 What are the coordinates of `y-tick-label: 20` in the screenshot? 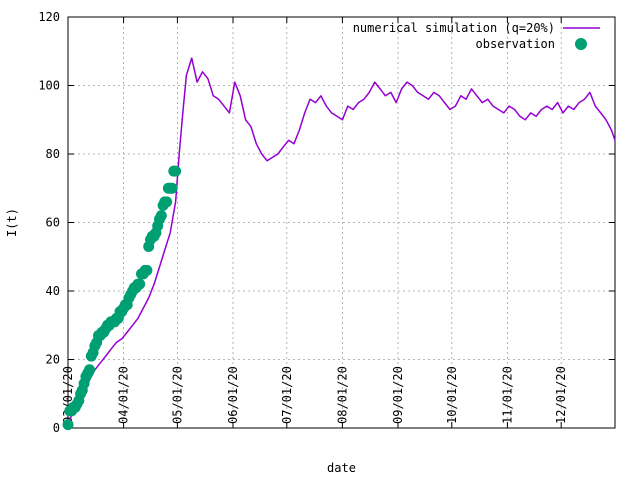 It's located at (53, 360).